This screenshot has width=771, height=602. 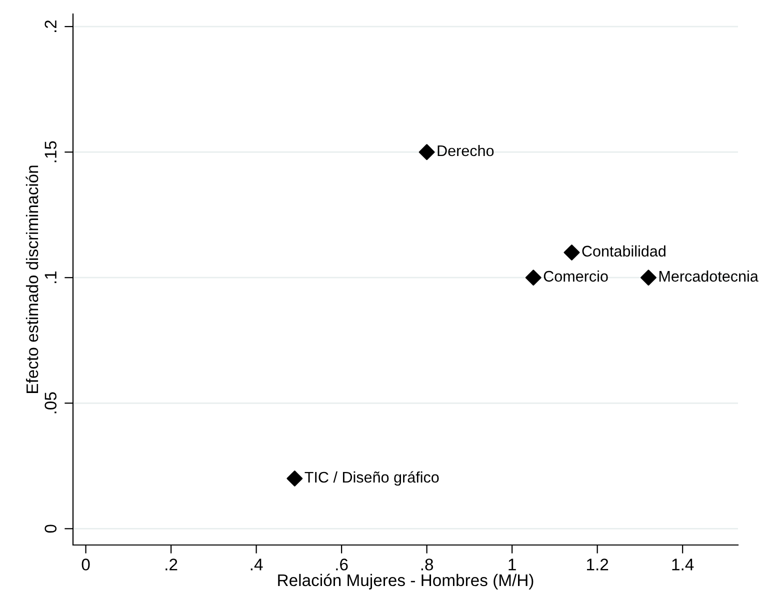 I want to click on x-tick-label: .4, so click(x=256, y=564).